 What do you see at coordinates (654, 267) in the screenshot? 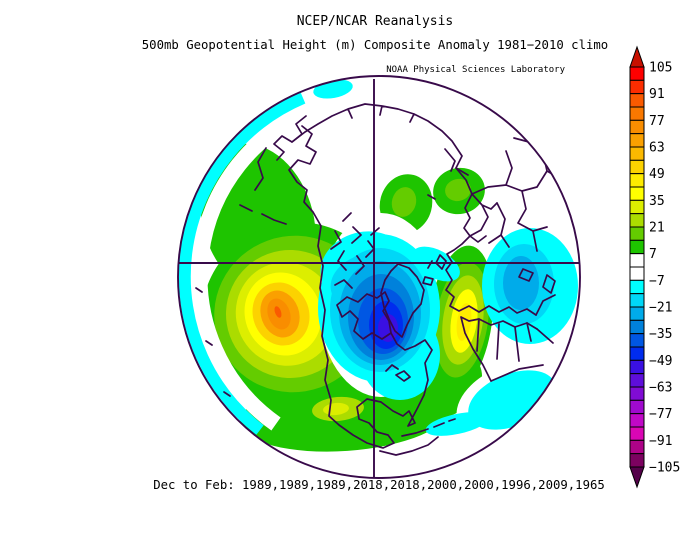
I see `colorbar: 105 91 77 63 49 35 21 7 −7 −21 −35 −49 −63 −77 −91 −105` at bounding box center [654, 267].